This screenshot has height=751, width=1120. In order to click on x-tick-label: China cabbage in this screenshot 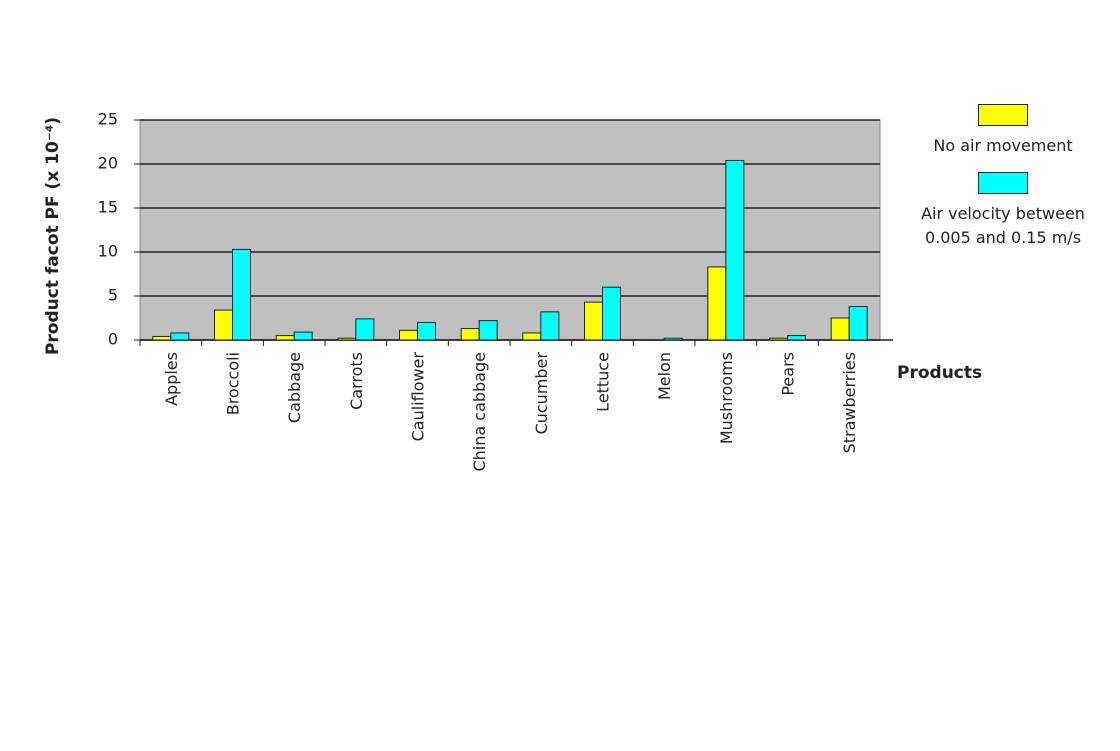, I will do `click(479, 412)`.